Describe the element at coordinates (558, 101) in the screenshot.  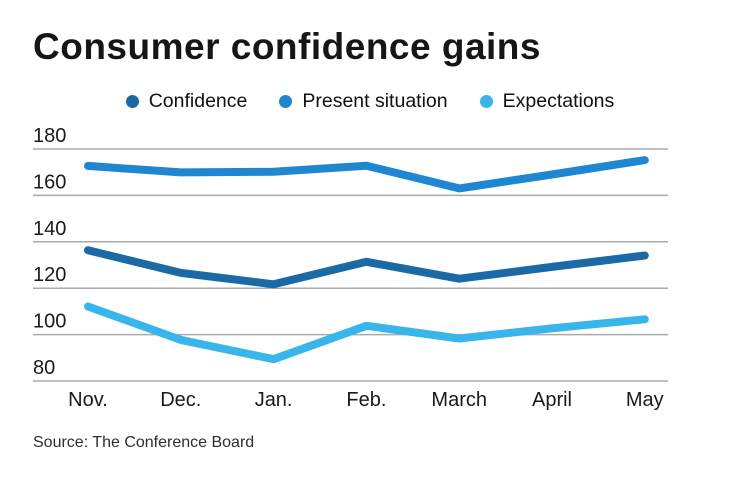
I see `legend-label-expectations: Expectations` at that location.